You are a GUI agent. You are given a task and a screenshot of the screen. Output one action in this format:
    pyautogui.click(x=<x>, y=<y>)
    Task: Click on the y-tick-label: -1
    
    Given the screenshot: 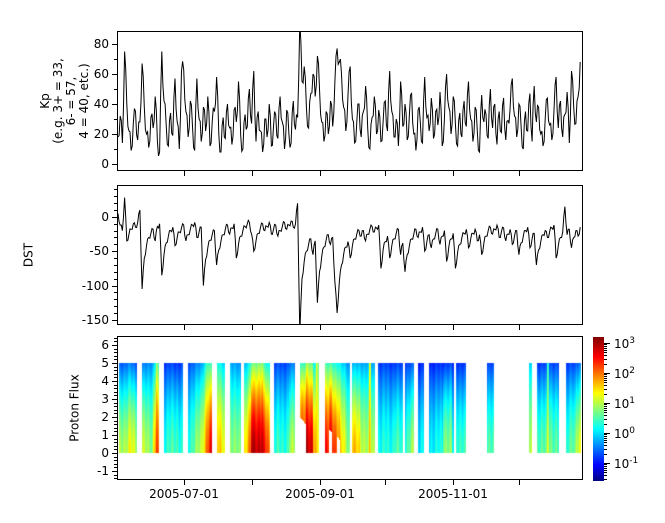 What is the action you would take?
    pyautogui.click(x=103, y=471)
    